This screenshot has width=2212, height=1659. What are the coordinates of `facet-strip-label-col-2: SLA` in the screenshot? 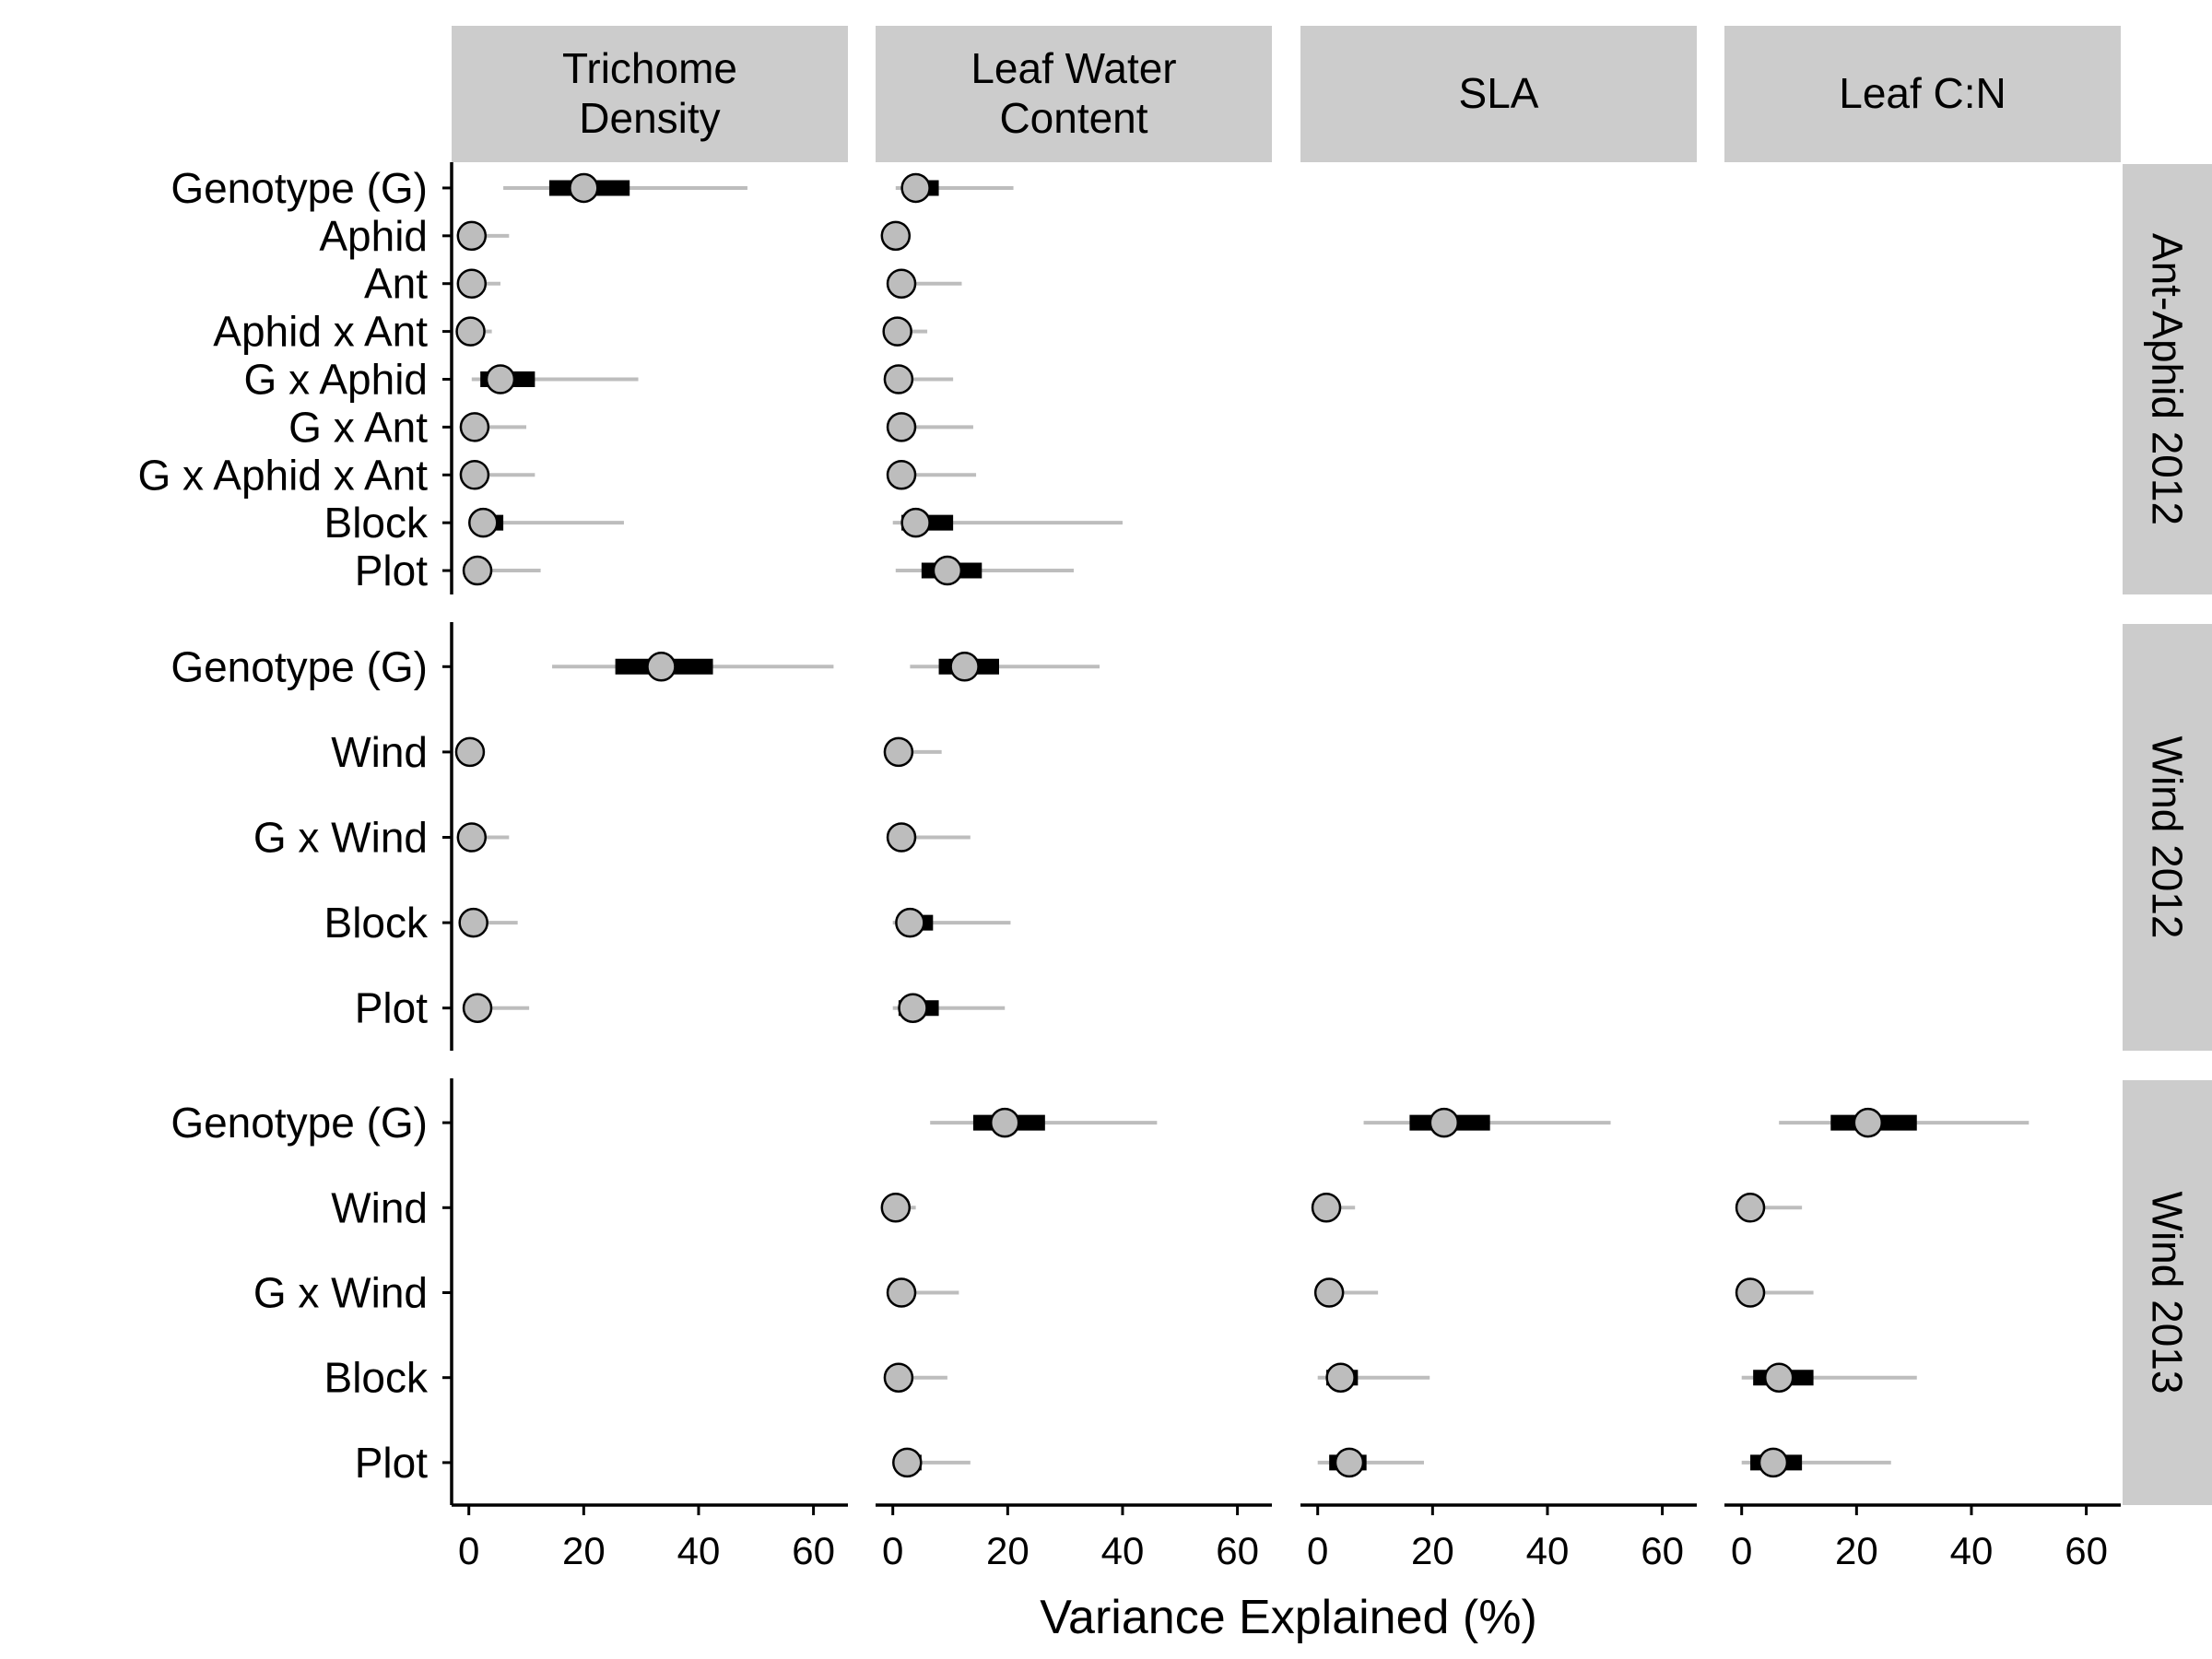 It's located at (1499, 93).